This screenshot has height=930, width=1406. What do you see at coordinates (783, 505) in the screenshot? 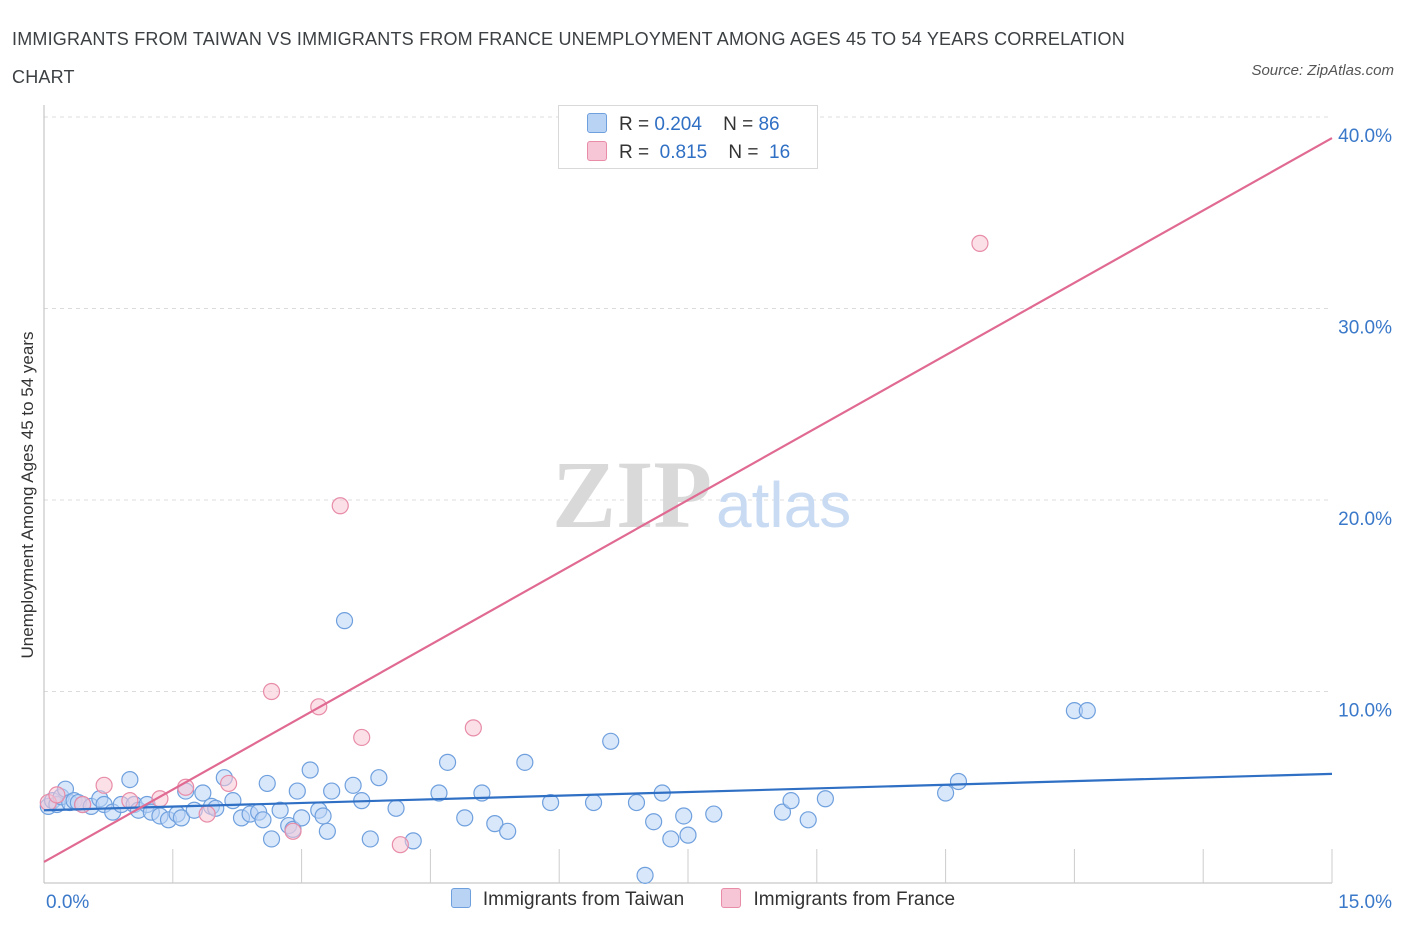
I see `watermark-atlas: atlas` at bounding box center [783, 505].